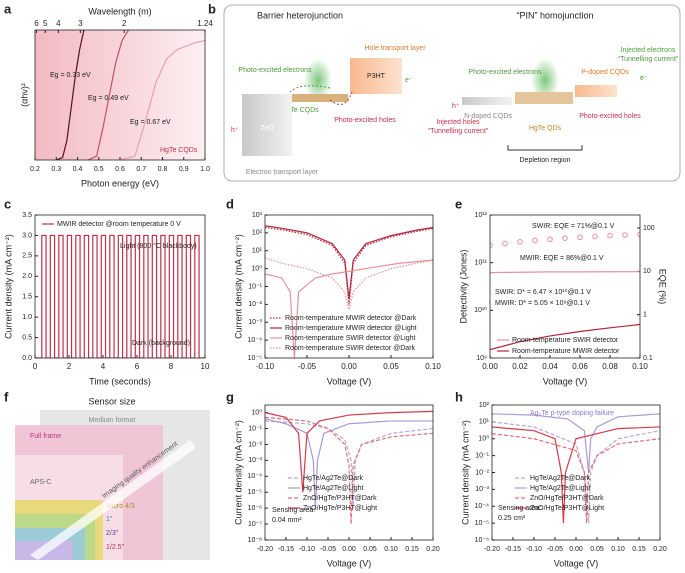  What do you see at coordinates (560, 478) in the screenshot?
I see `legend-label: HgTe/Ag2Te@Dark` at bounding box center [560, 478].